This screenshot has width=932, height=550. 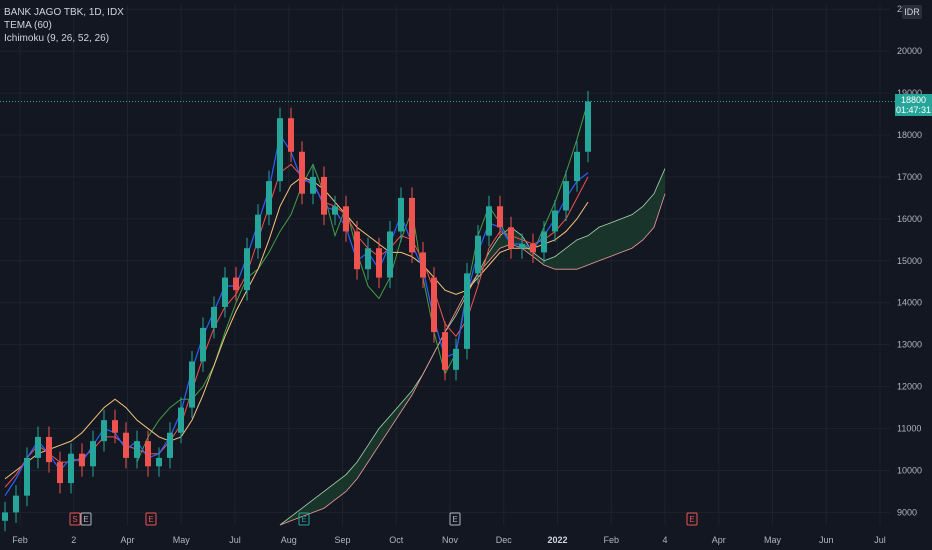 I want to click on time-tick-label: Aug, so click(x=289, y=540).